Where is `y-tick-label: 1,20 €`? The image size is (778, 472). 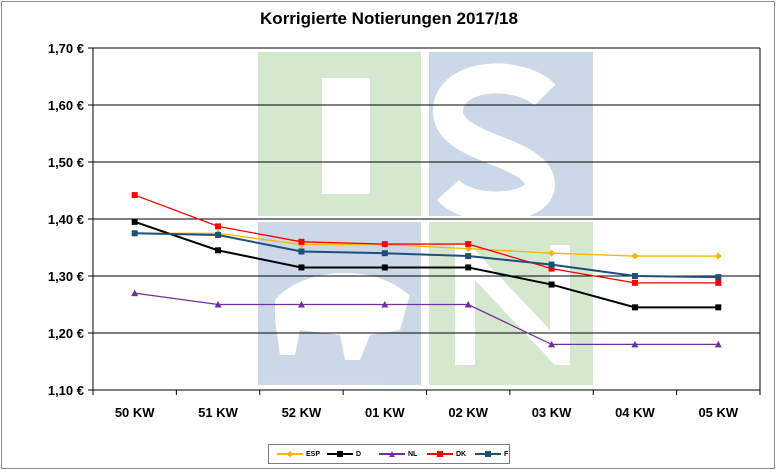
y-tick-label: 1,20 € is located at coordinates (66, 333).